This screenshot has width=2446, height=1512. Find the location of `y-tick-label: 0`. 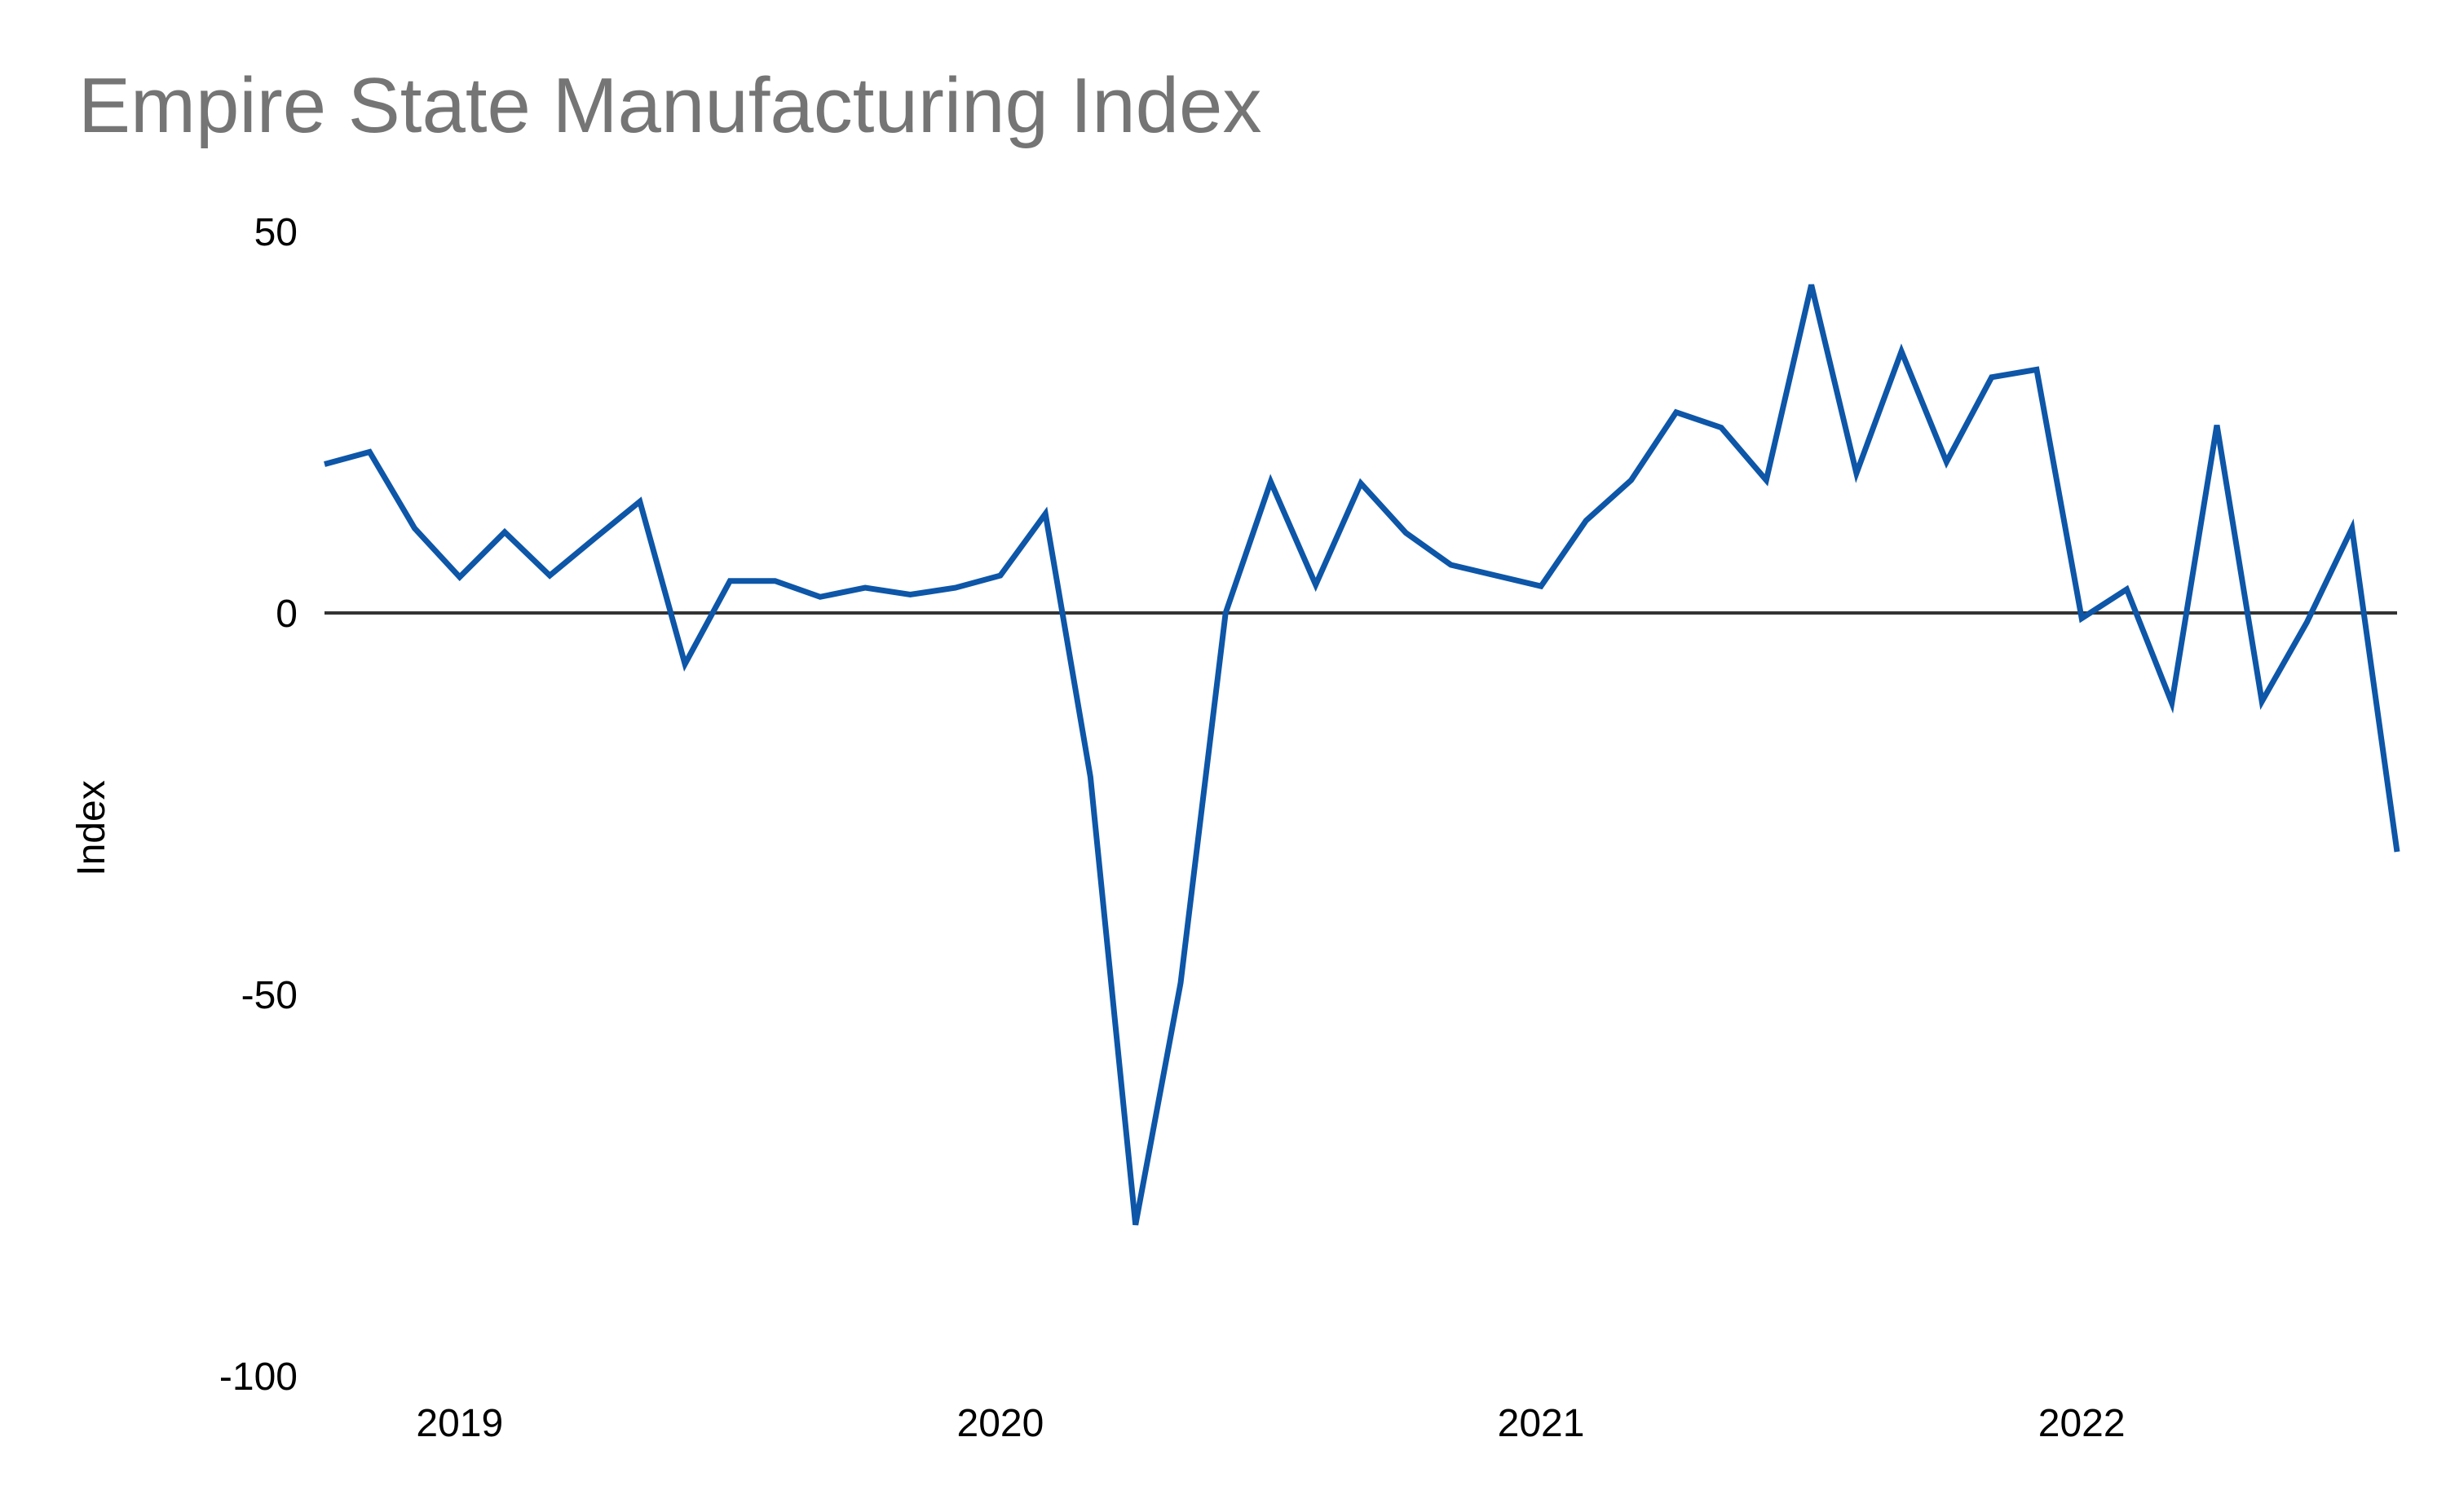

y-tick-label: 0 is located at coordinates (287, 614).